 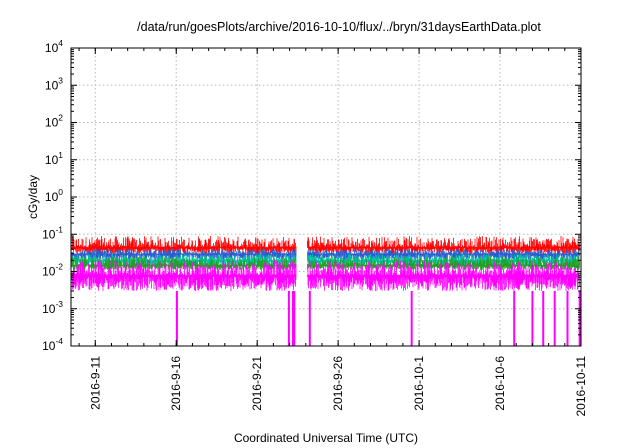 I want to click on y-tick-label: 10¹, so click(x=54, y=158).